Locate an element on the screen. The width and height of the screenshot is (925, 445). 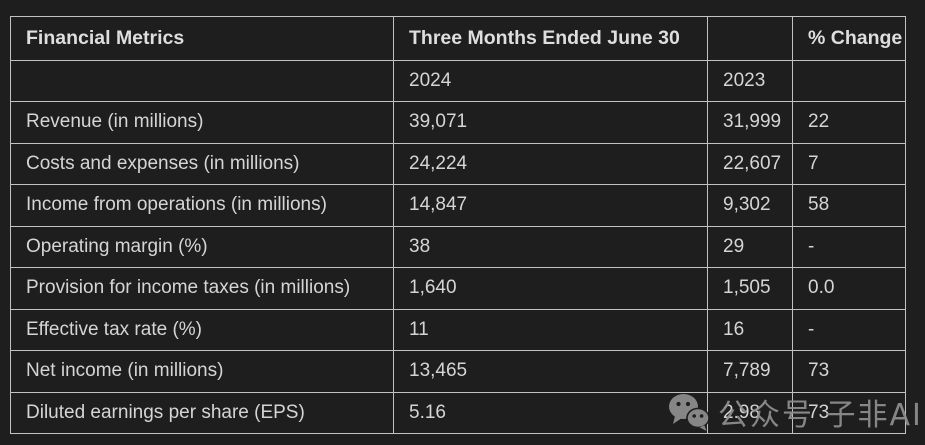
value-2023: 1,505 is located at coordinates (750, 288).